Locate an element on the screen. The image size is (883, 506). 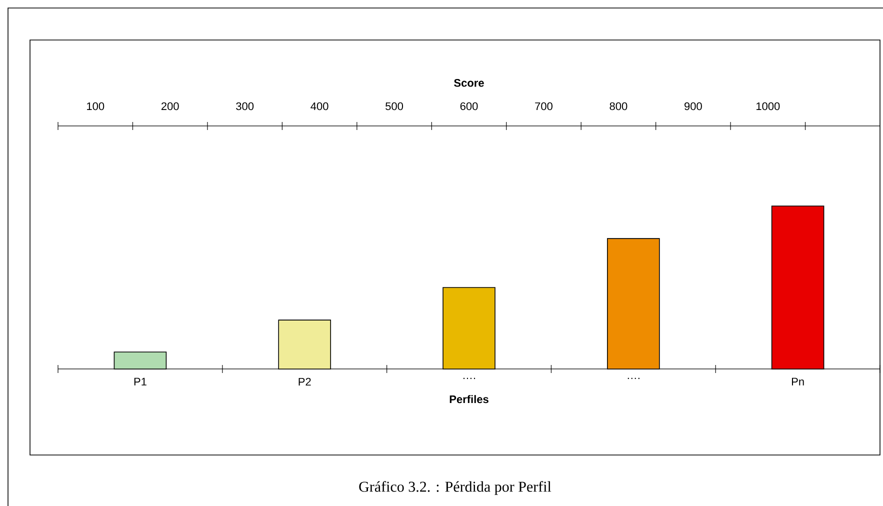
x2-tick-label: 700 is located at coordinates (543, 106).